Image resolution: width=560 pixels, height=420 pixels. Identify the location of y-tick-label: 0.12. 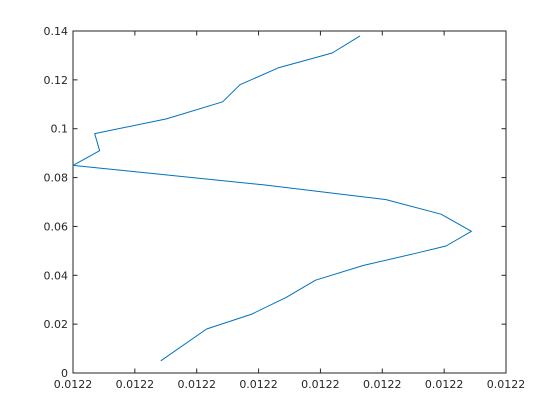
(56, 80).